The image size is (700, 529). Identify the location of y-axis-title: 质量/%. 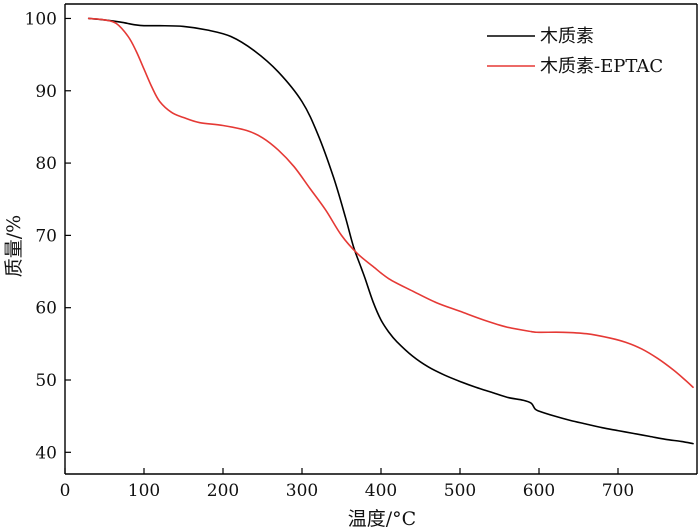
(14, 246).